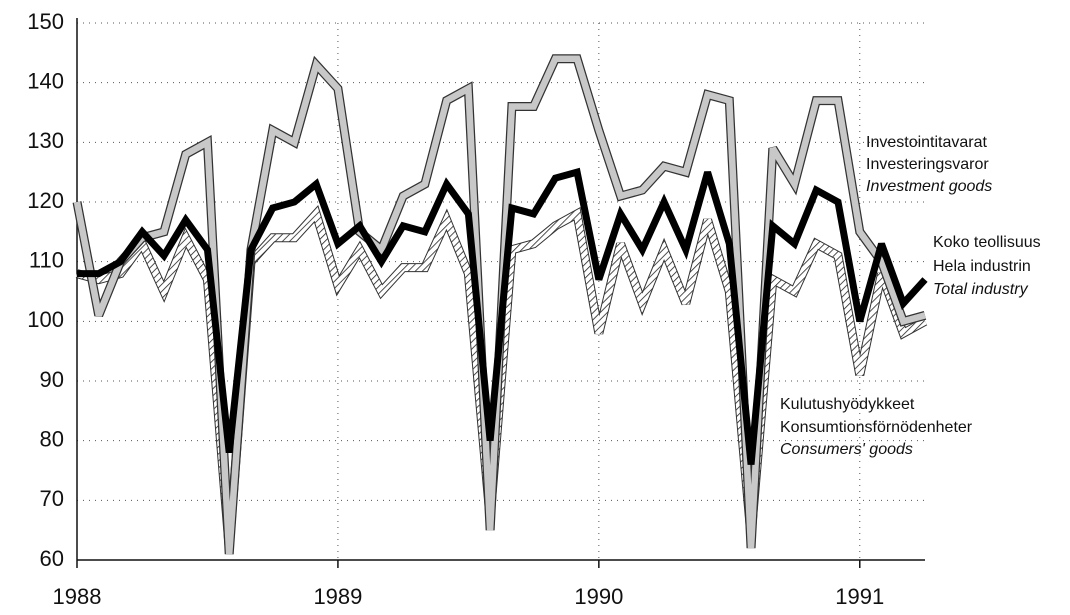 The height and width of the screenshot is (615, 1070). What do you see at coordinates (929, 186) in the screenshot?
I see `series-label: Investment goods` at bounding box center [929, 186].